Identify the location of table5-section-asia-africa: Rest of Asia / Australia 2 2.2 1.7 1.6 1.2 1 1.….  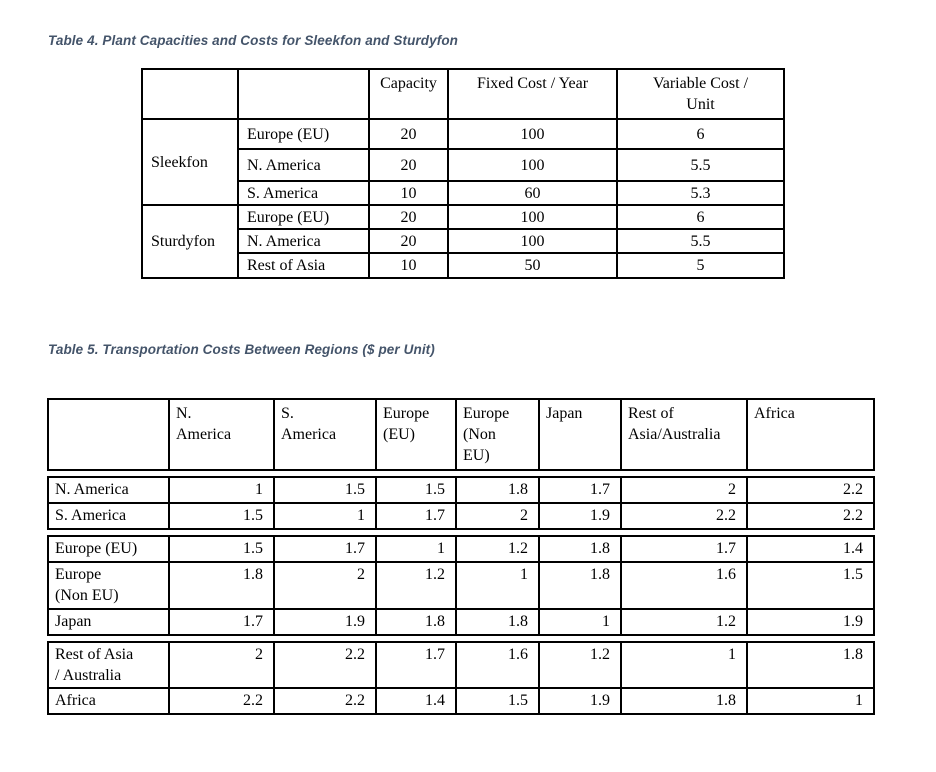
(461, 677).